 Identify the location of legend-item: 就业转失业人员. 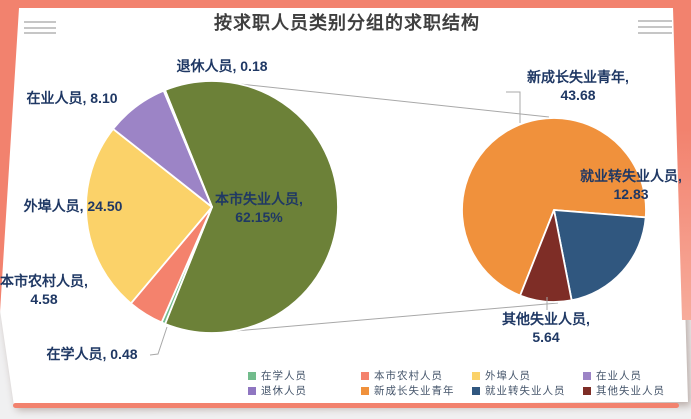
(519, 390).